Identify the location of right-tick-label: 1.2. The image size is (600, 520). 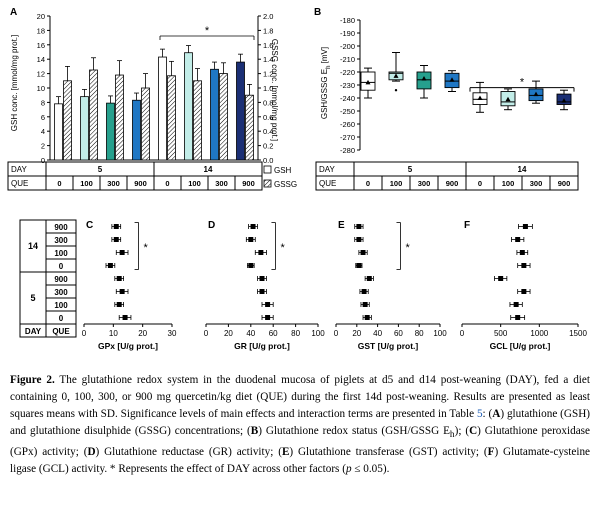
(268, 74).